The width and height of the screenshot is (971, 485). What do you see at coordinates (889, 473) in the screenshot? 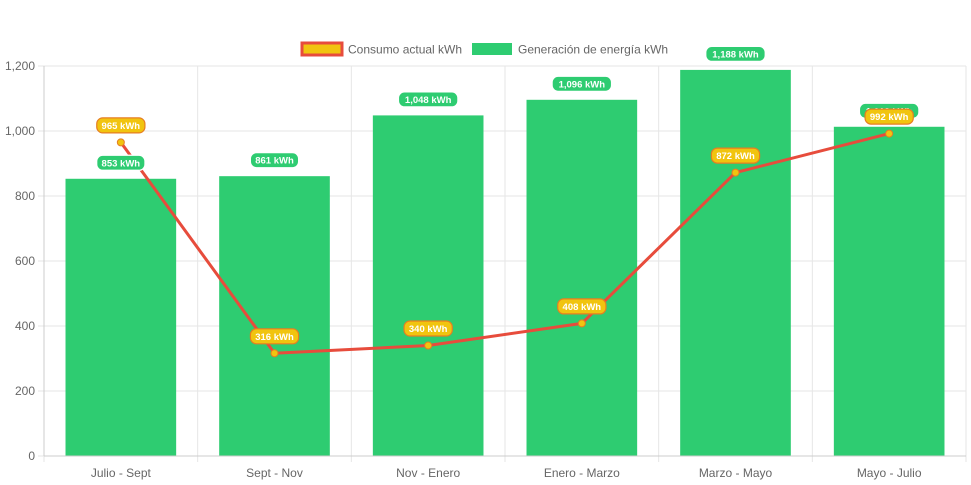
I see `x-tick-label: Mayo - Julio` at bounding box center [889, 473].